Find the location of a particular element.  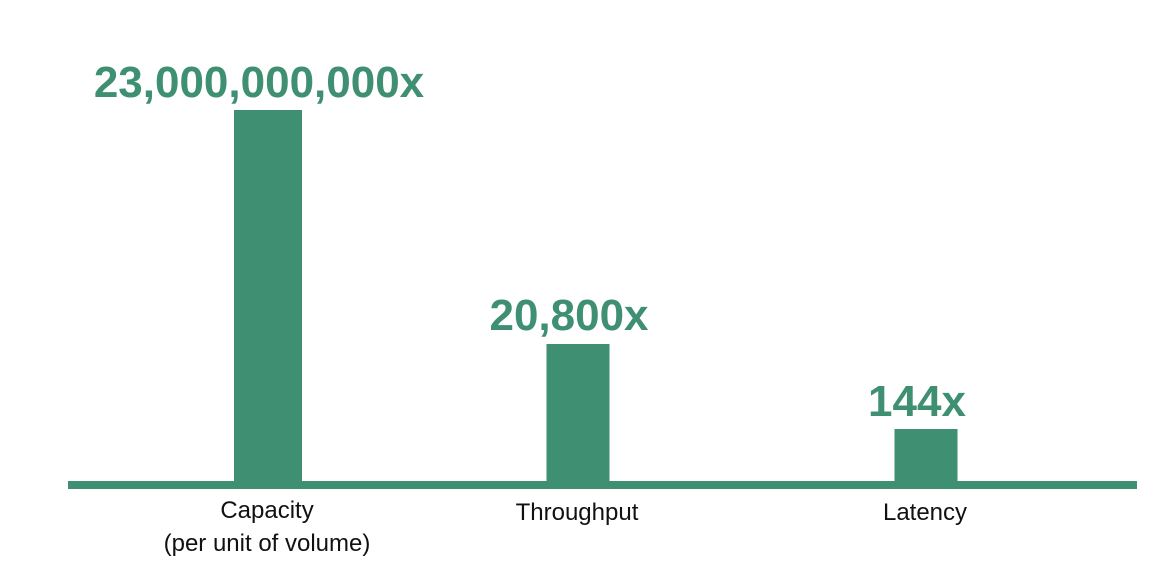

value-label-throughput: 20,800x is located at coordinates (569, 315).